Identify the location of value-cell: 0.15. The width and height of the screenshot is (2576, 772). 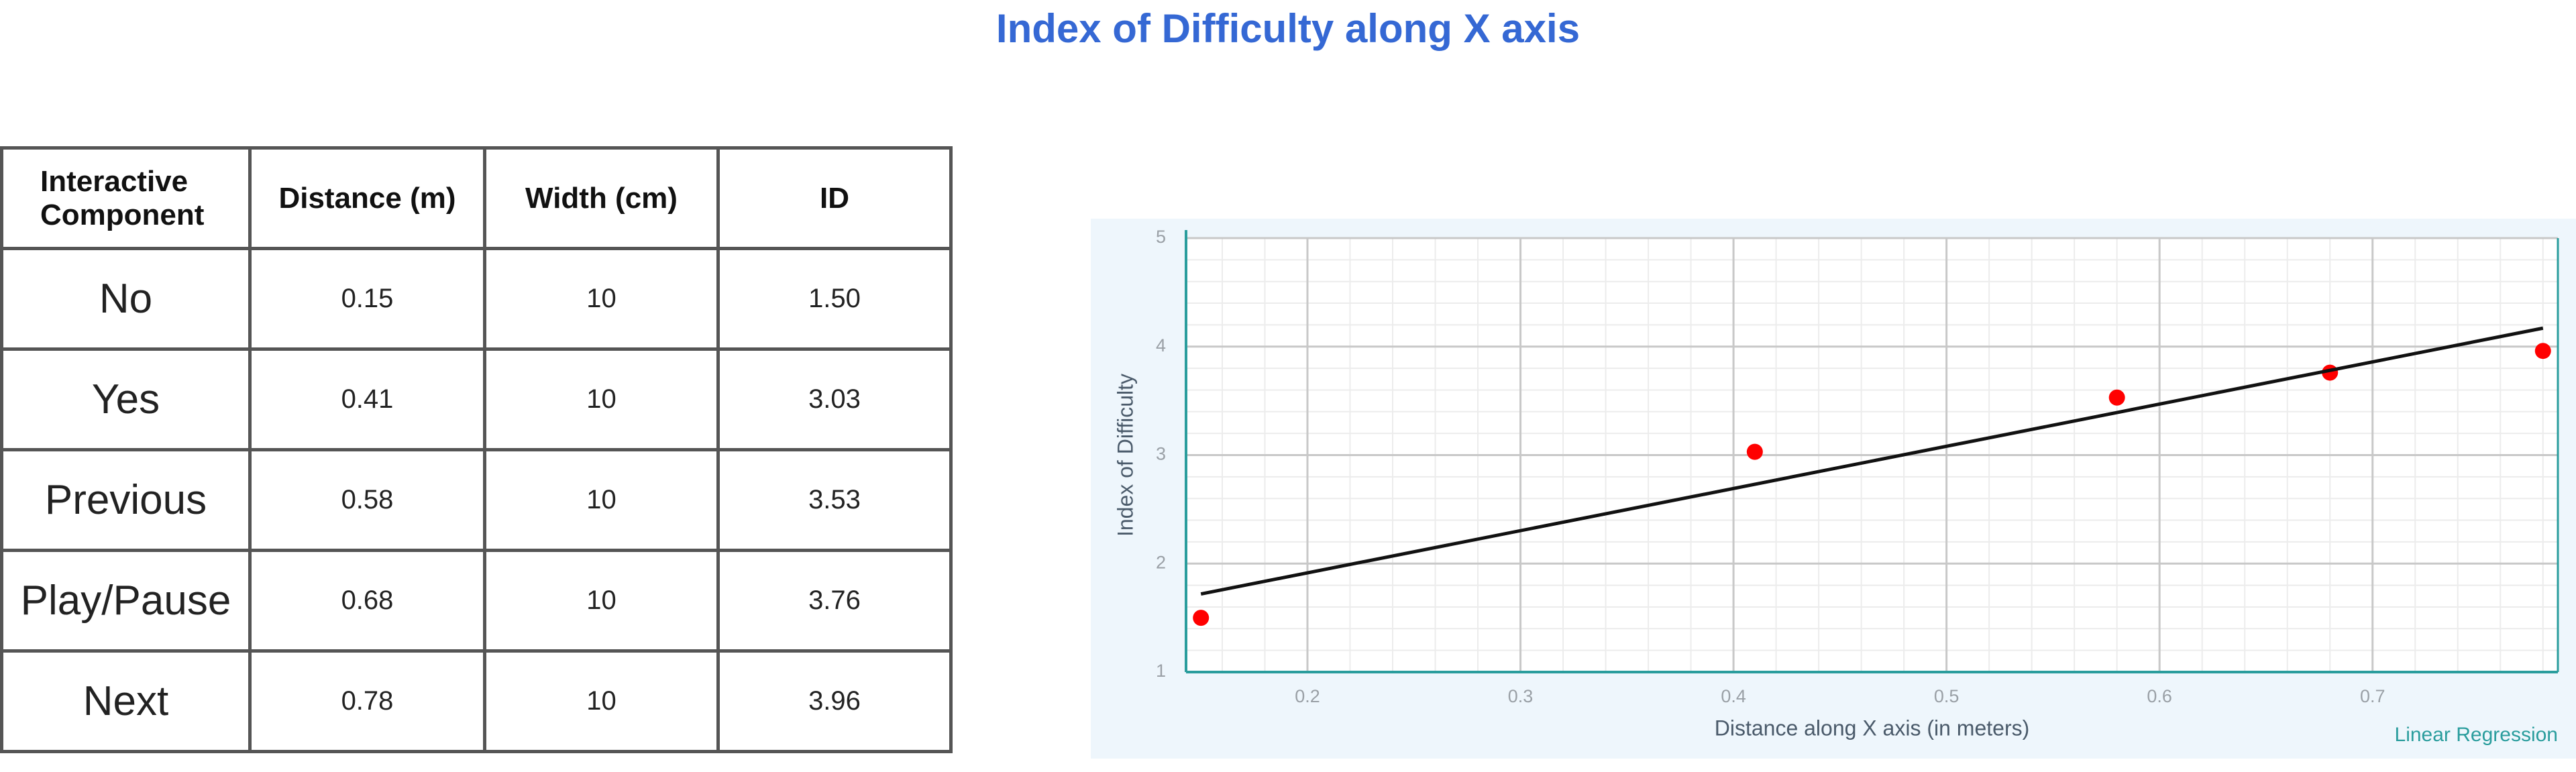
(367, 299).